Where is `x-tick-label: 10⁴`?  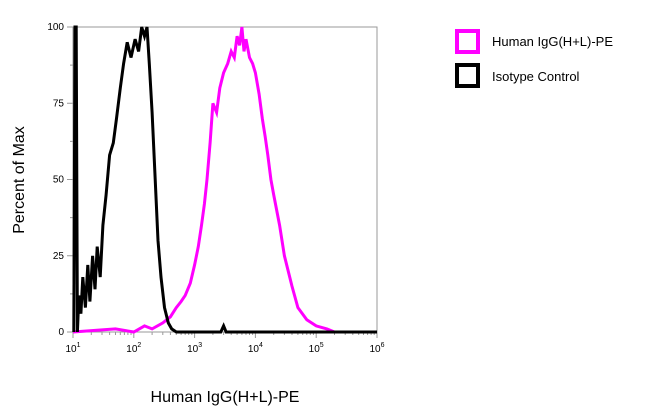 x-tick-label: 10⁴ is located at coordinates (255, 348).